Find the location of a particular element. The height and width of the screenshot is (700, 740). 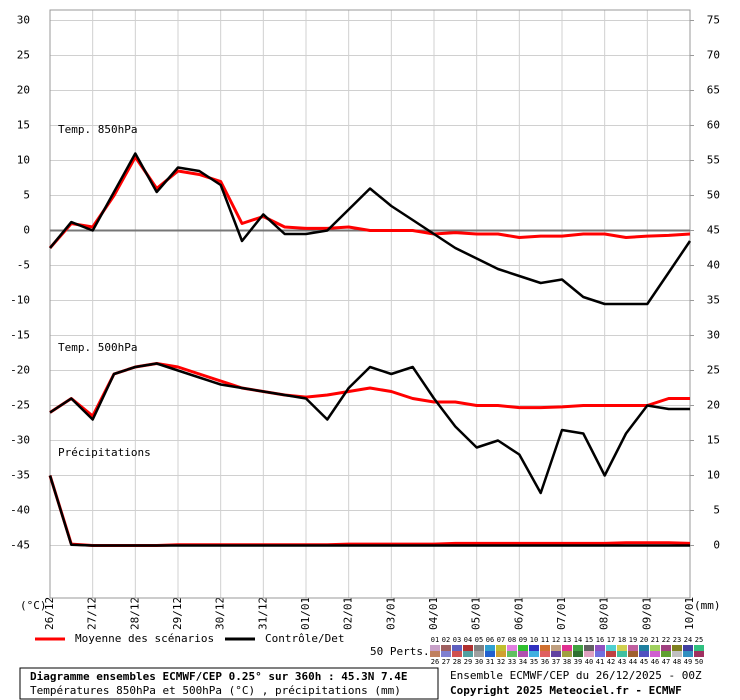

perturbation-label: 08 is located at coordinates (512, 640).